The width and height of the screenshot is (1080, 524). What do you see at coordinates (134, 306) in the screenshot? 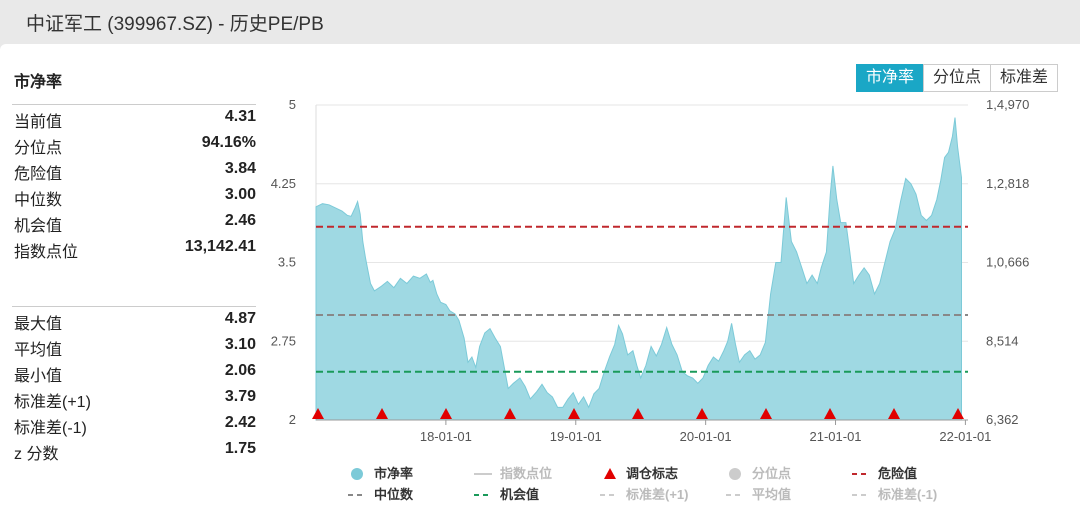
I see `divider-middle` at bounding box center [134, 306].